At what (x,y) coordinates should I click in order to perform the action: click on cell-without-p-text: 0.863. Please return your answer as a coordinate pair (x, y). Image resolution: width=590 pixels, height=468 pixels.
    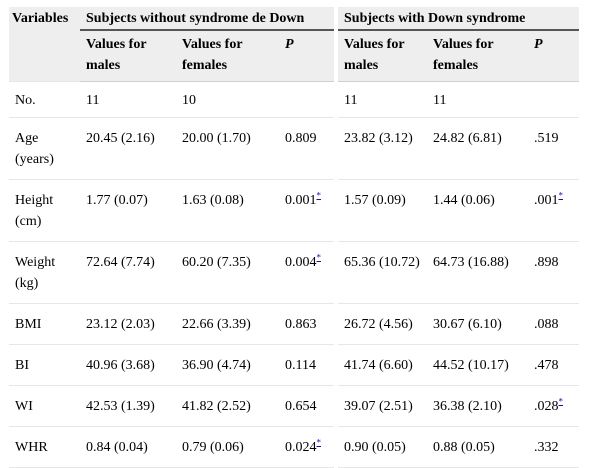
    Looking at the image, I should click on (301, 324).